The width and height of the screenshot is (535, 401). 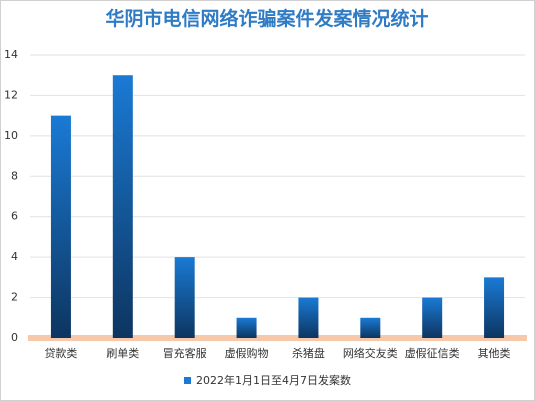 I want to click on x-tick-label: 贷款类, so click(x=60, y=353).